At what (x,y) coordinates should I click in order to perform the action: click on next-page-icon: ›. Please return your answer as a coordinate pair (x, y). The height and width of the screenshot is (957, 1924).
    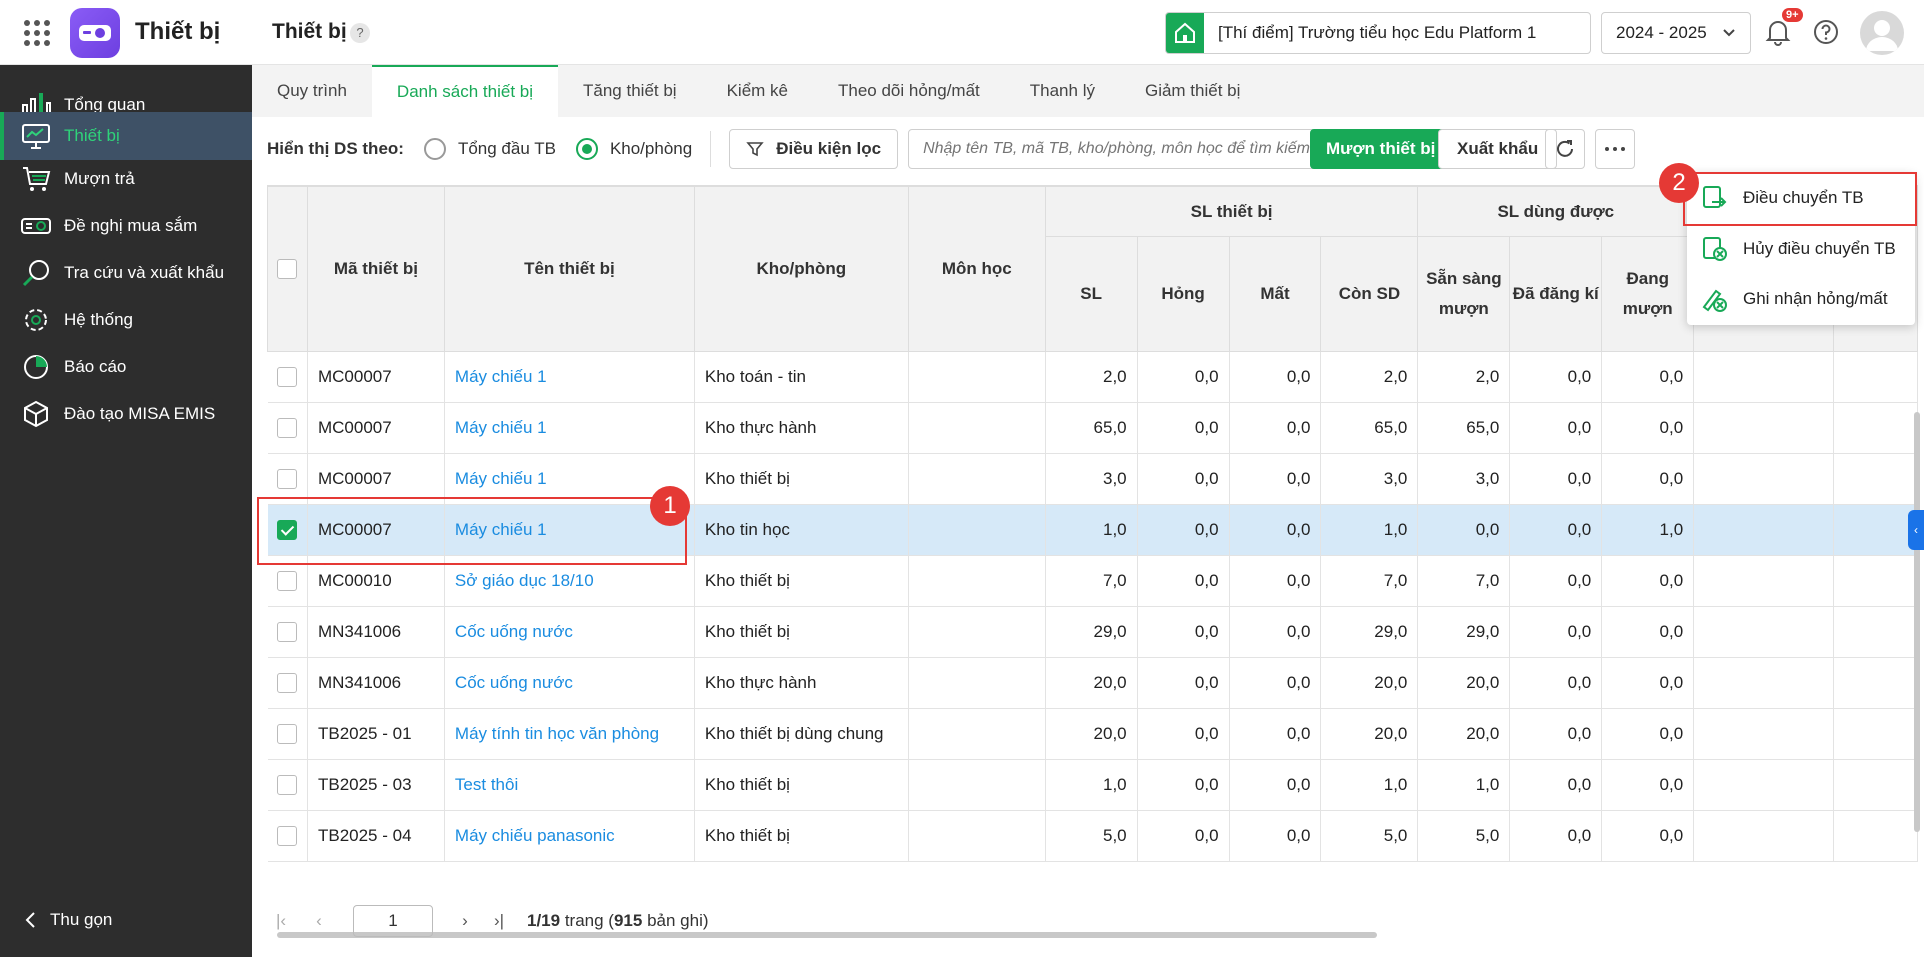
    Looking at the image, I should click on (465, 920).